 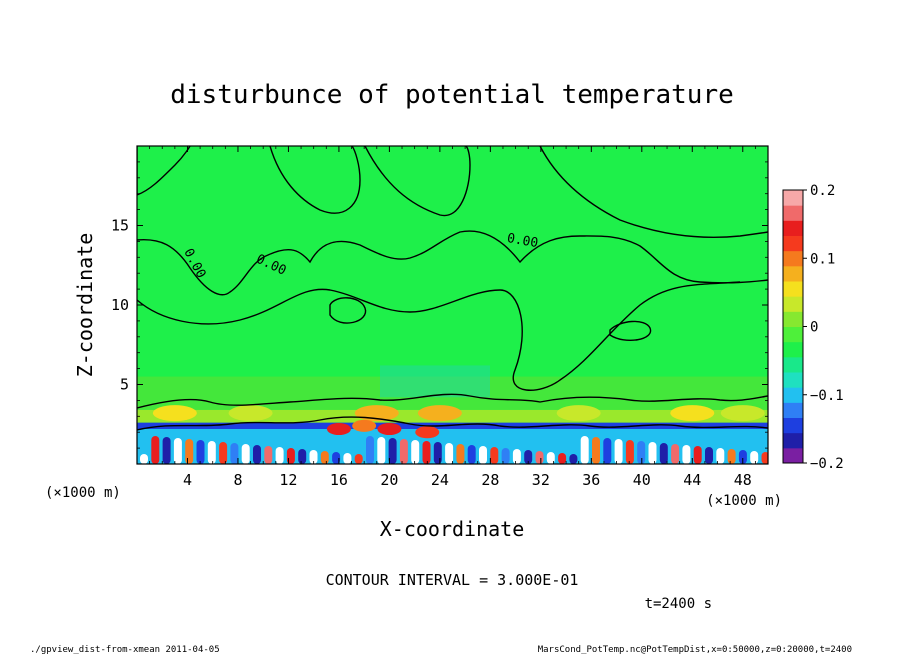 What do you see at coordinates (642, 480) in the screenshot?
I see `x-tick-label: 40` at bounding box center [642, 480].